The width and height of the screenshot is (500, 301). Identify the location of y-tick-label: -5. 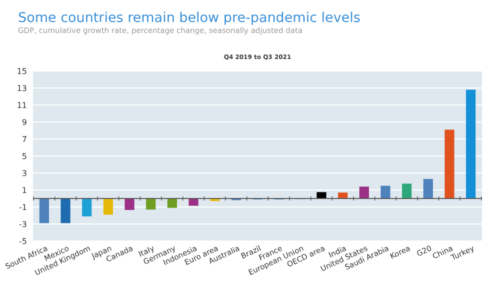
(23, 241).